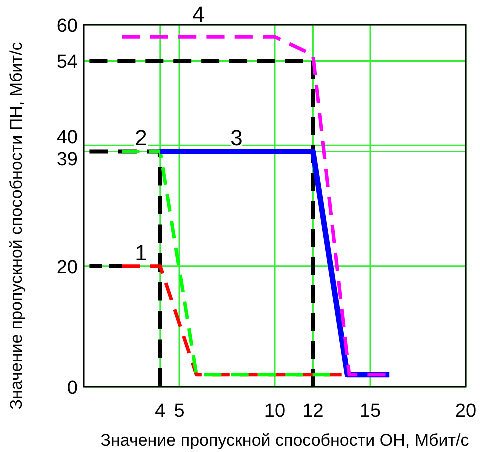  Describe the element at coordinates (466, 411) in the screenshot. I see `x-tick-label: 20` at that location.